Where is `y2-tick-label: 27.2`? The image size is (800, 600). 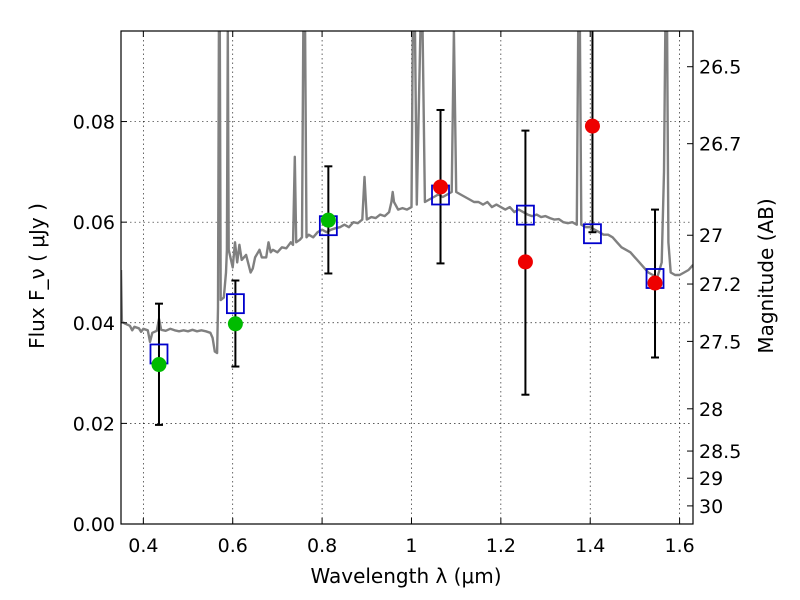
y2-tick-label: 27.2 is located at coordinates (720, 285).